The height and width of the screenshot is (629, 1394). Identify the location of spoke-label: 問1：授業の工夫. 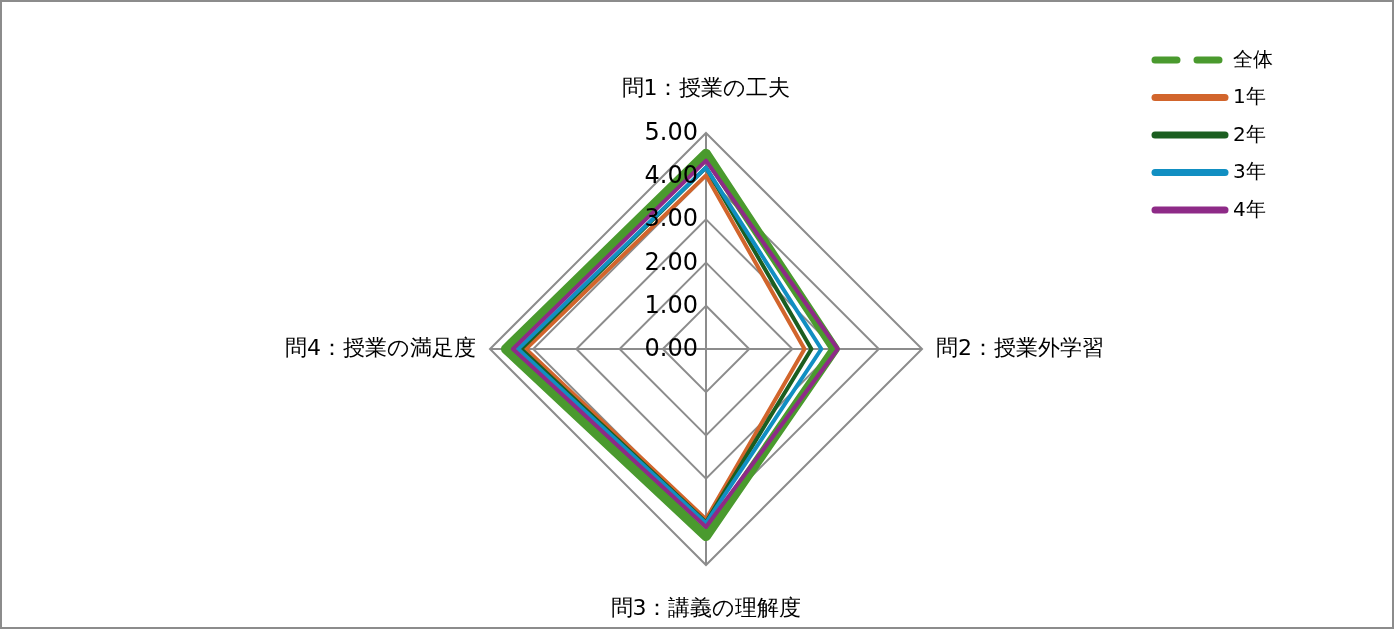
(706, 87).